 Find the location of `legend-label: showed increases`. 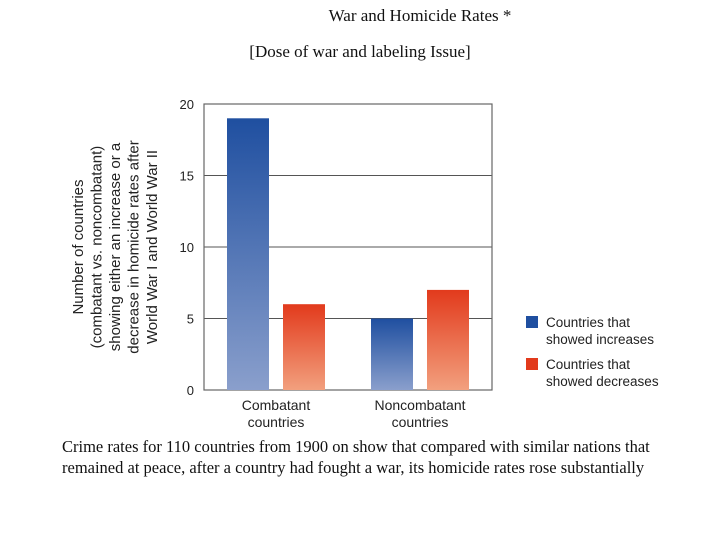

legend-label: showed increases is located at coordinates (600, 339).